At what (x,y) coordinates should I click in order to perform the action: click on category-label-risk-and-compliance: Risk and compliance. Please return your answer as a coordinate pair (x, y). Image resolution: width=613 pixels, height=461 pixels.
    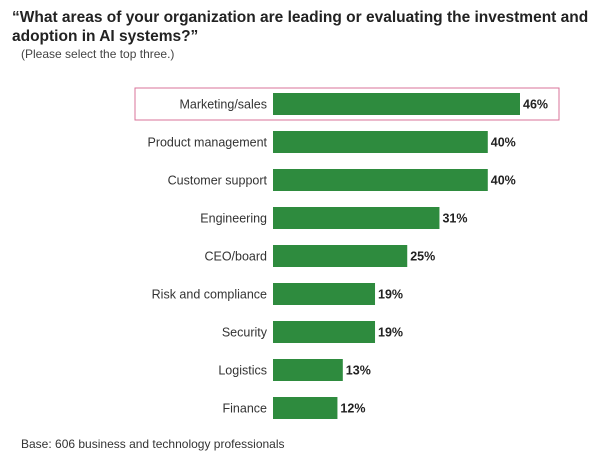
    Looking at the image, I should click on (209, 295).